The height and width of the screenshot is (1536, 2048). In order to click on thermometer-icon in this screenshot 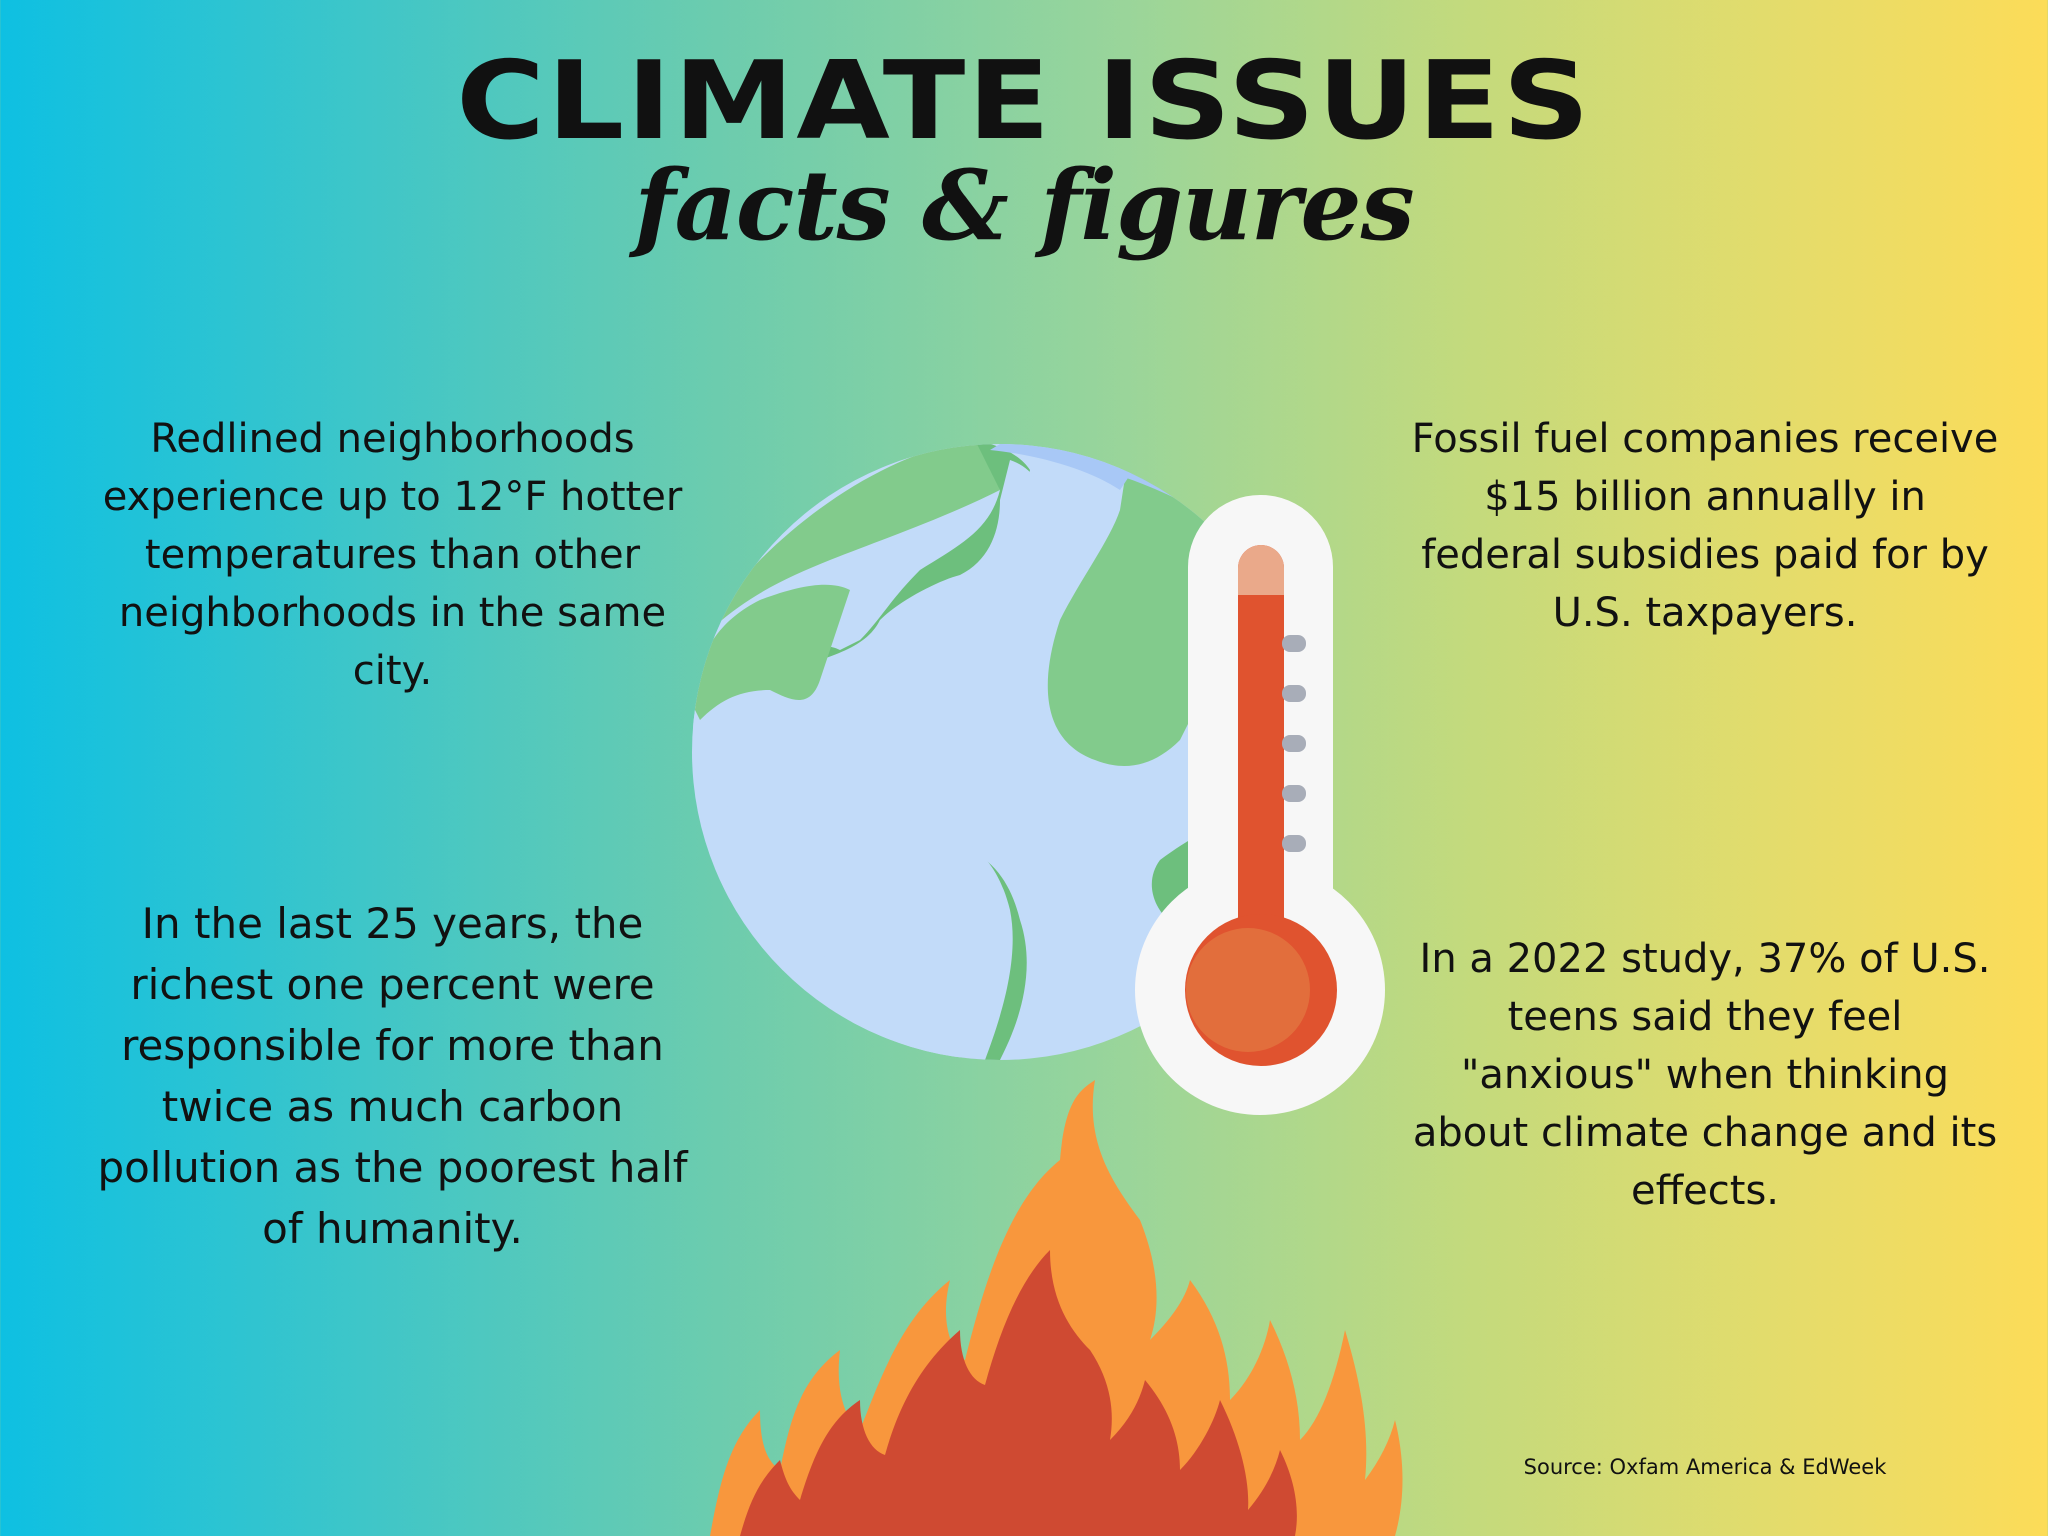, I will do `click(1260, 805)`.